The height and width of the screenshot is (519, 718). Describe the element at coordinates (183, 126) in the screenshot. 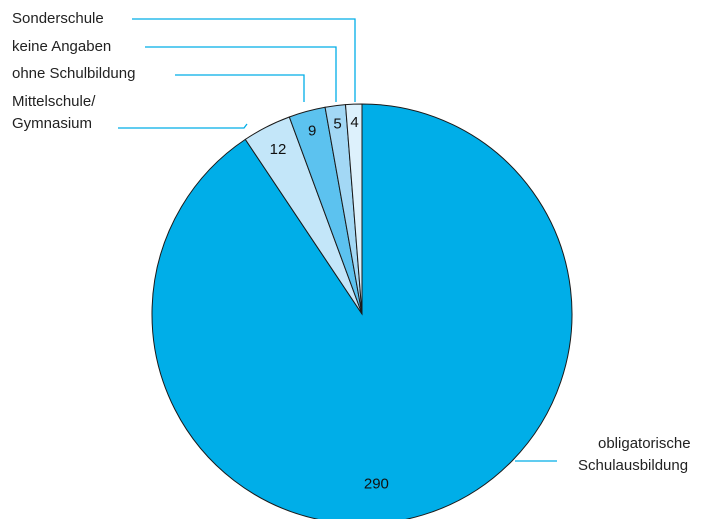

I see `leader-line-mittelschule-gymnasium` at that location.